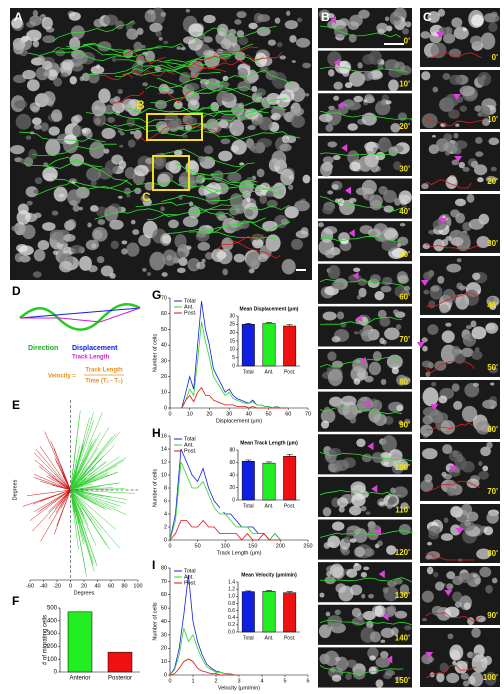 The height and width of the screenshot is (694, 504). I want to click on time-label: 10', so click(492, 119).